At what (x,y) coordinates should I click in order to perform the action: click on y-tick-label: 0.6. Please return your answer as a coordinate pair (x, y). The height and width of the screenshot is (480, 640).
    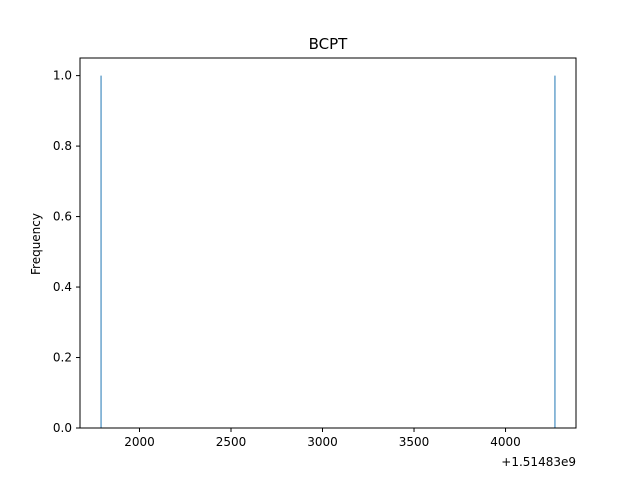
    Looking at the image, I should click on (62, 217).